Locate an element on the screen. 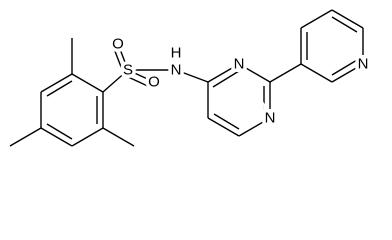 The image size is (392, 240). atom-label: H is located at coordinates (176, 53).